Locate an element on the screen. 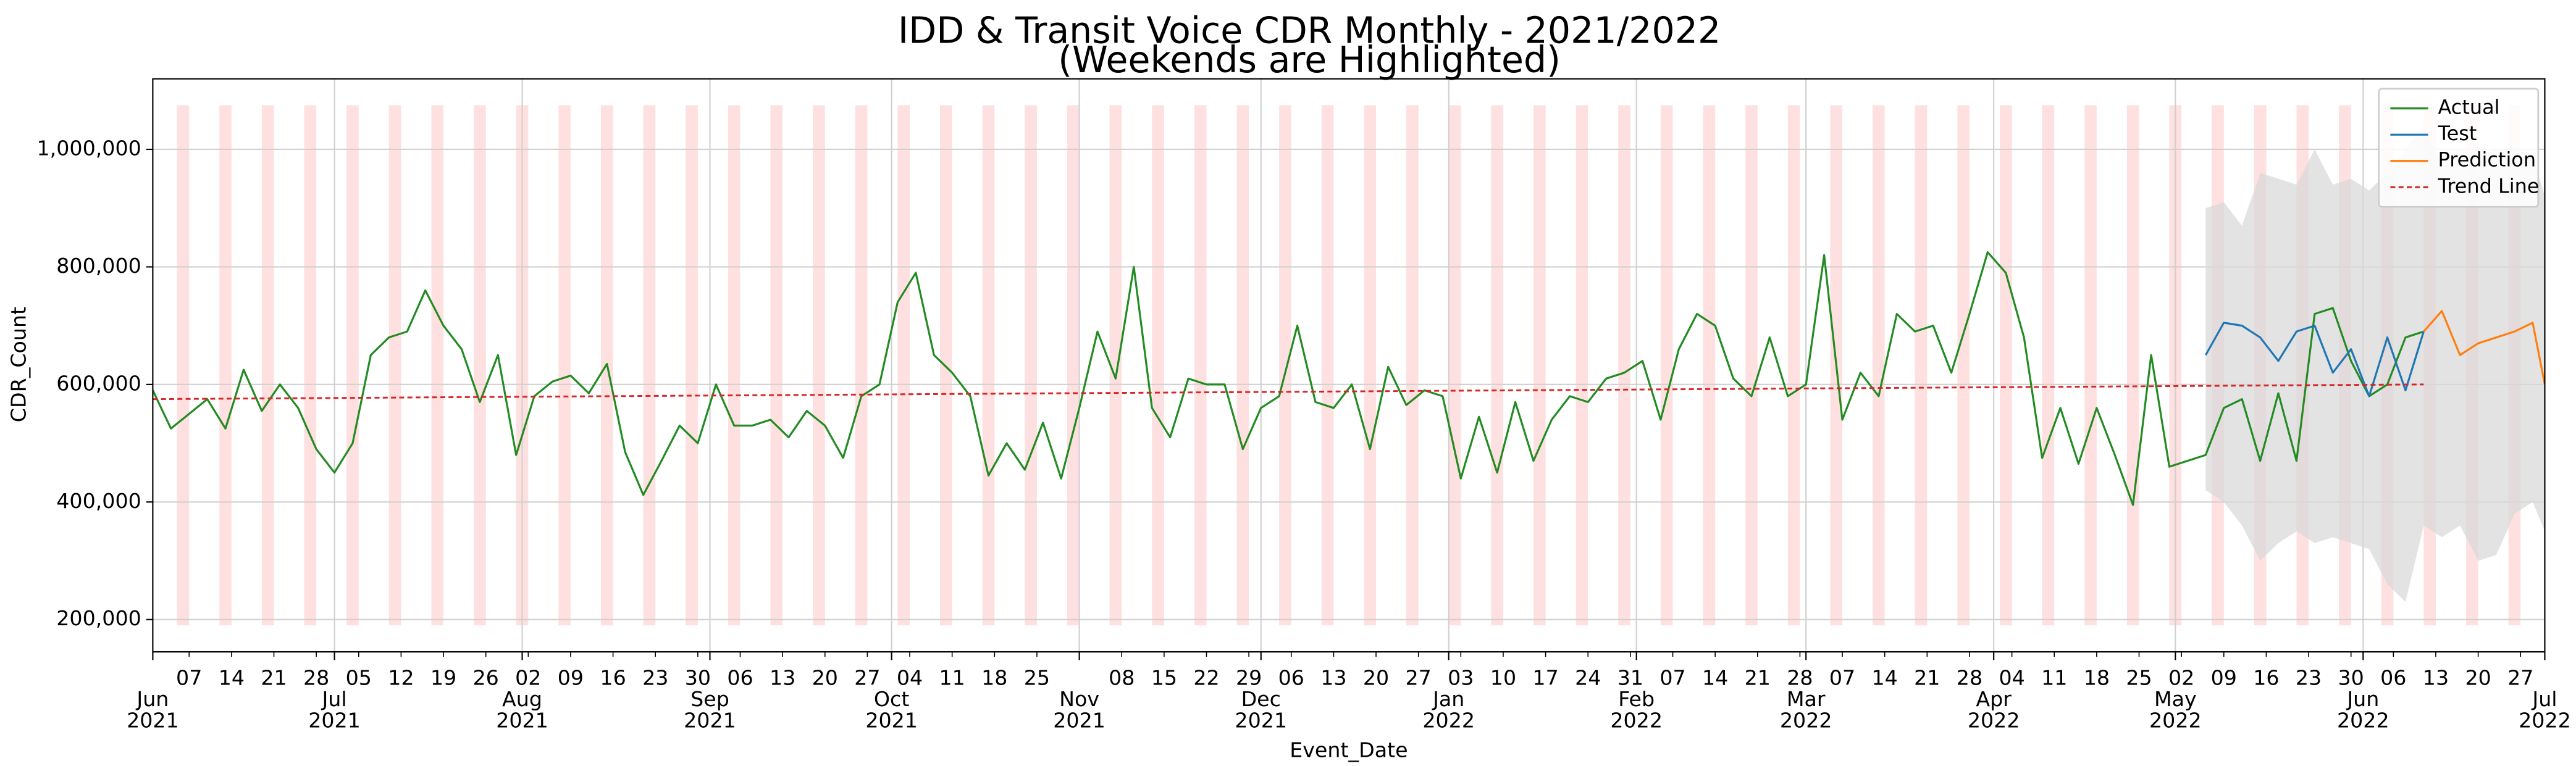  x-minor-tick-label: 17 is located at coordinates (1545, 677).